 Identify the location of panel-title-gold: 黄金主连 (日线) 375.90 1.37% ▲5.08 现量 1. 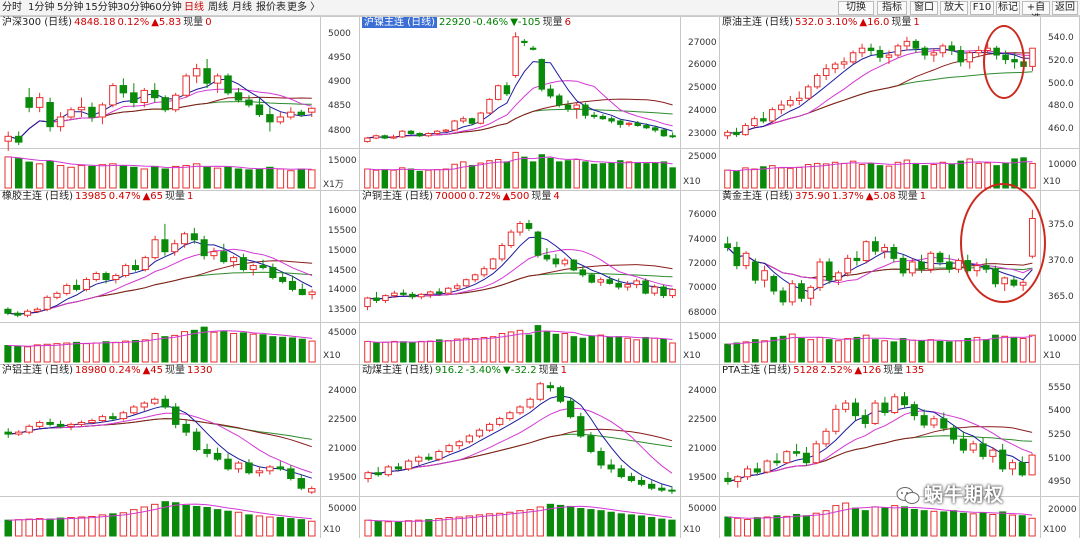
(825, 197).